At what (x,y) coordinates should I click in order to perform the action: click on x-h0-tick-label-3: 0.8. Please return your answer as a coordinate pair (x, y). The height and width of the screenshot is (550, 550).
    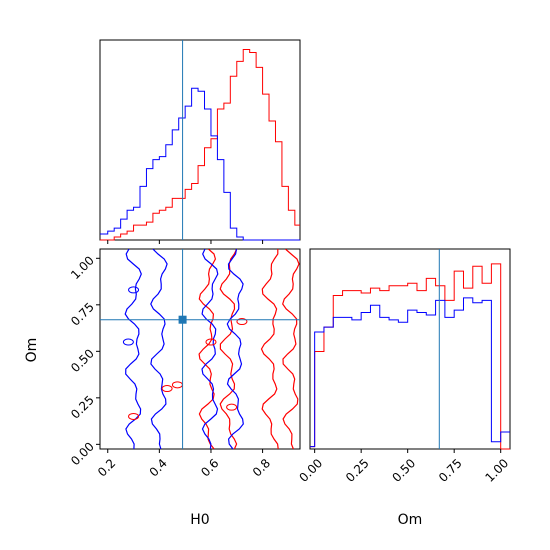
    Looking at the image, I should click on (261, 467).